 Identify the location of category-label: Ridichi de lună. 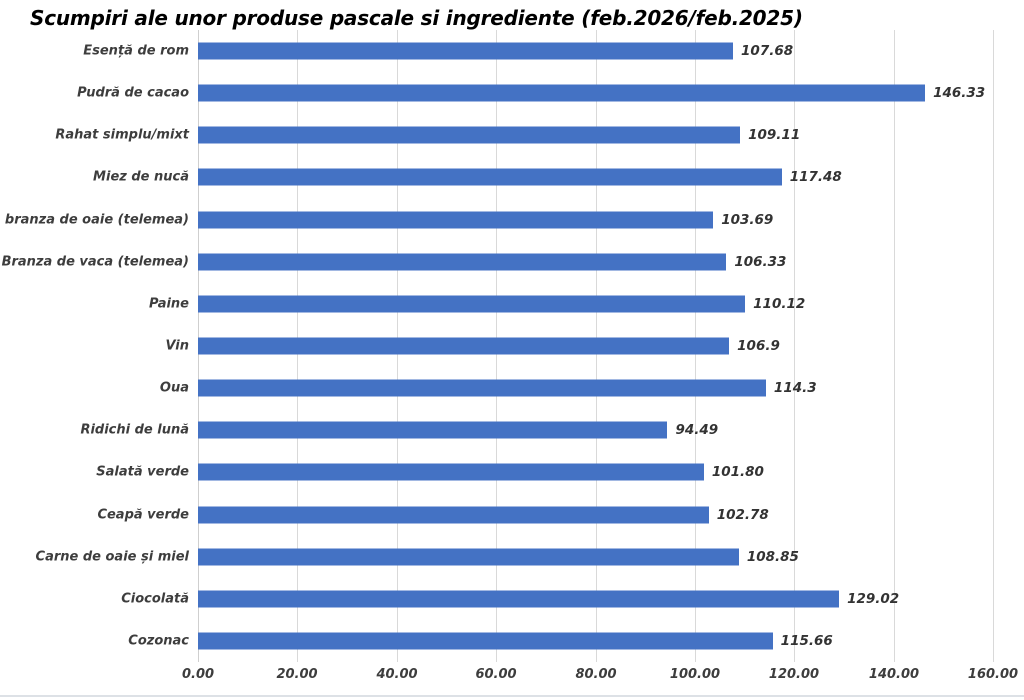
(134, 430).